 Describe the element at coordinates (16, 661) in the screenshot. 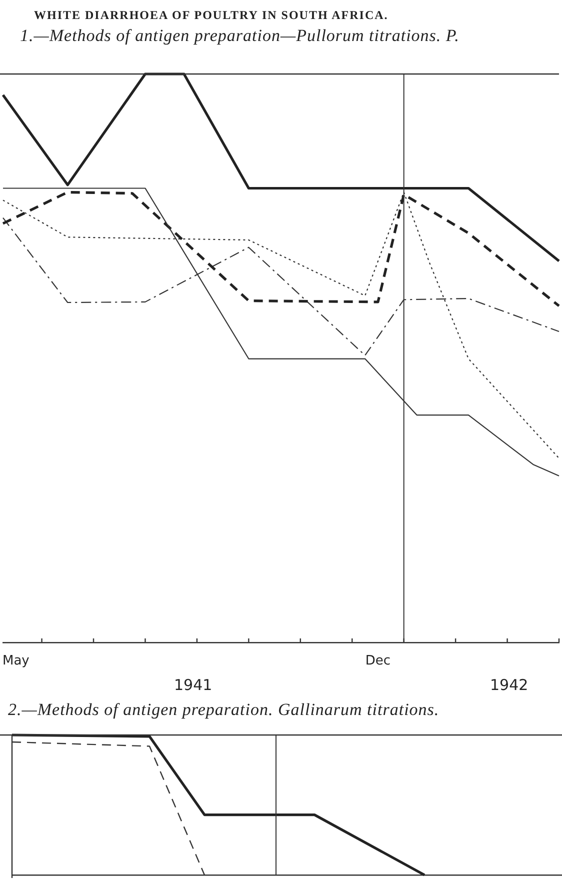

I see `x-tick-label: May` at that location.